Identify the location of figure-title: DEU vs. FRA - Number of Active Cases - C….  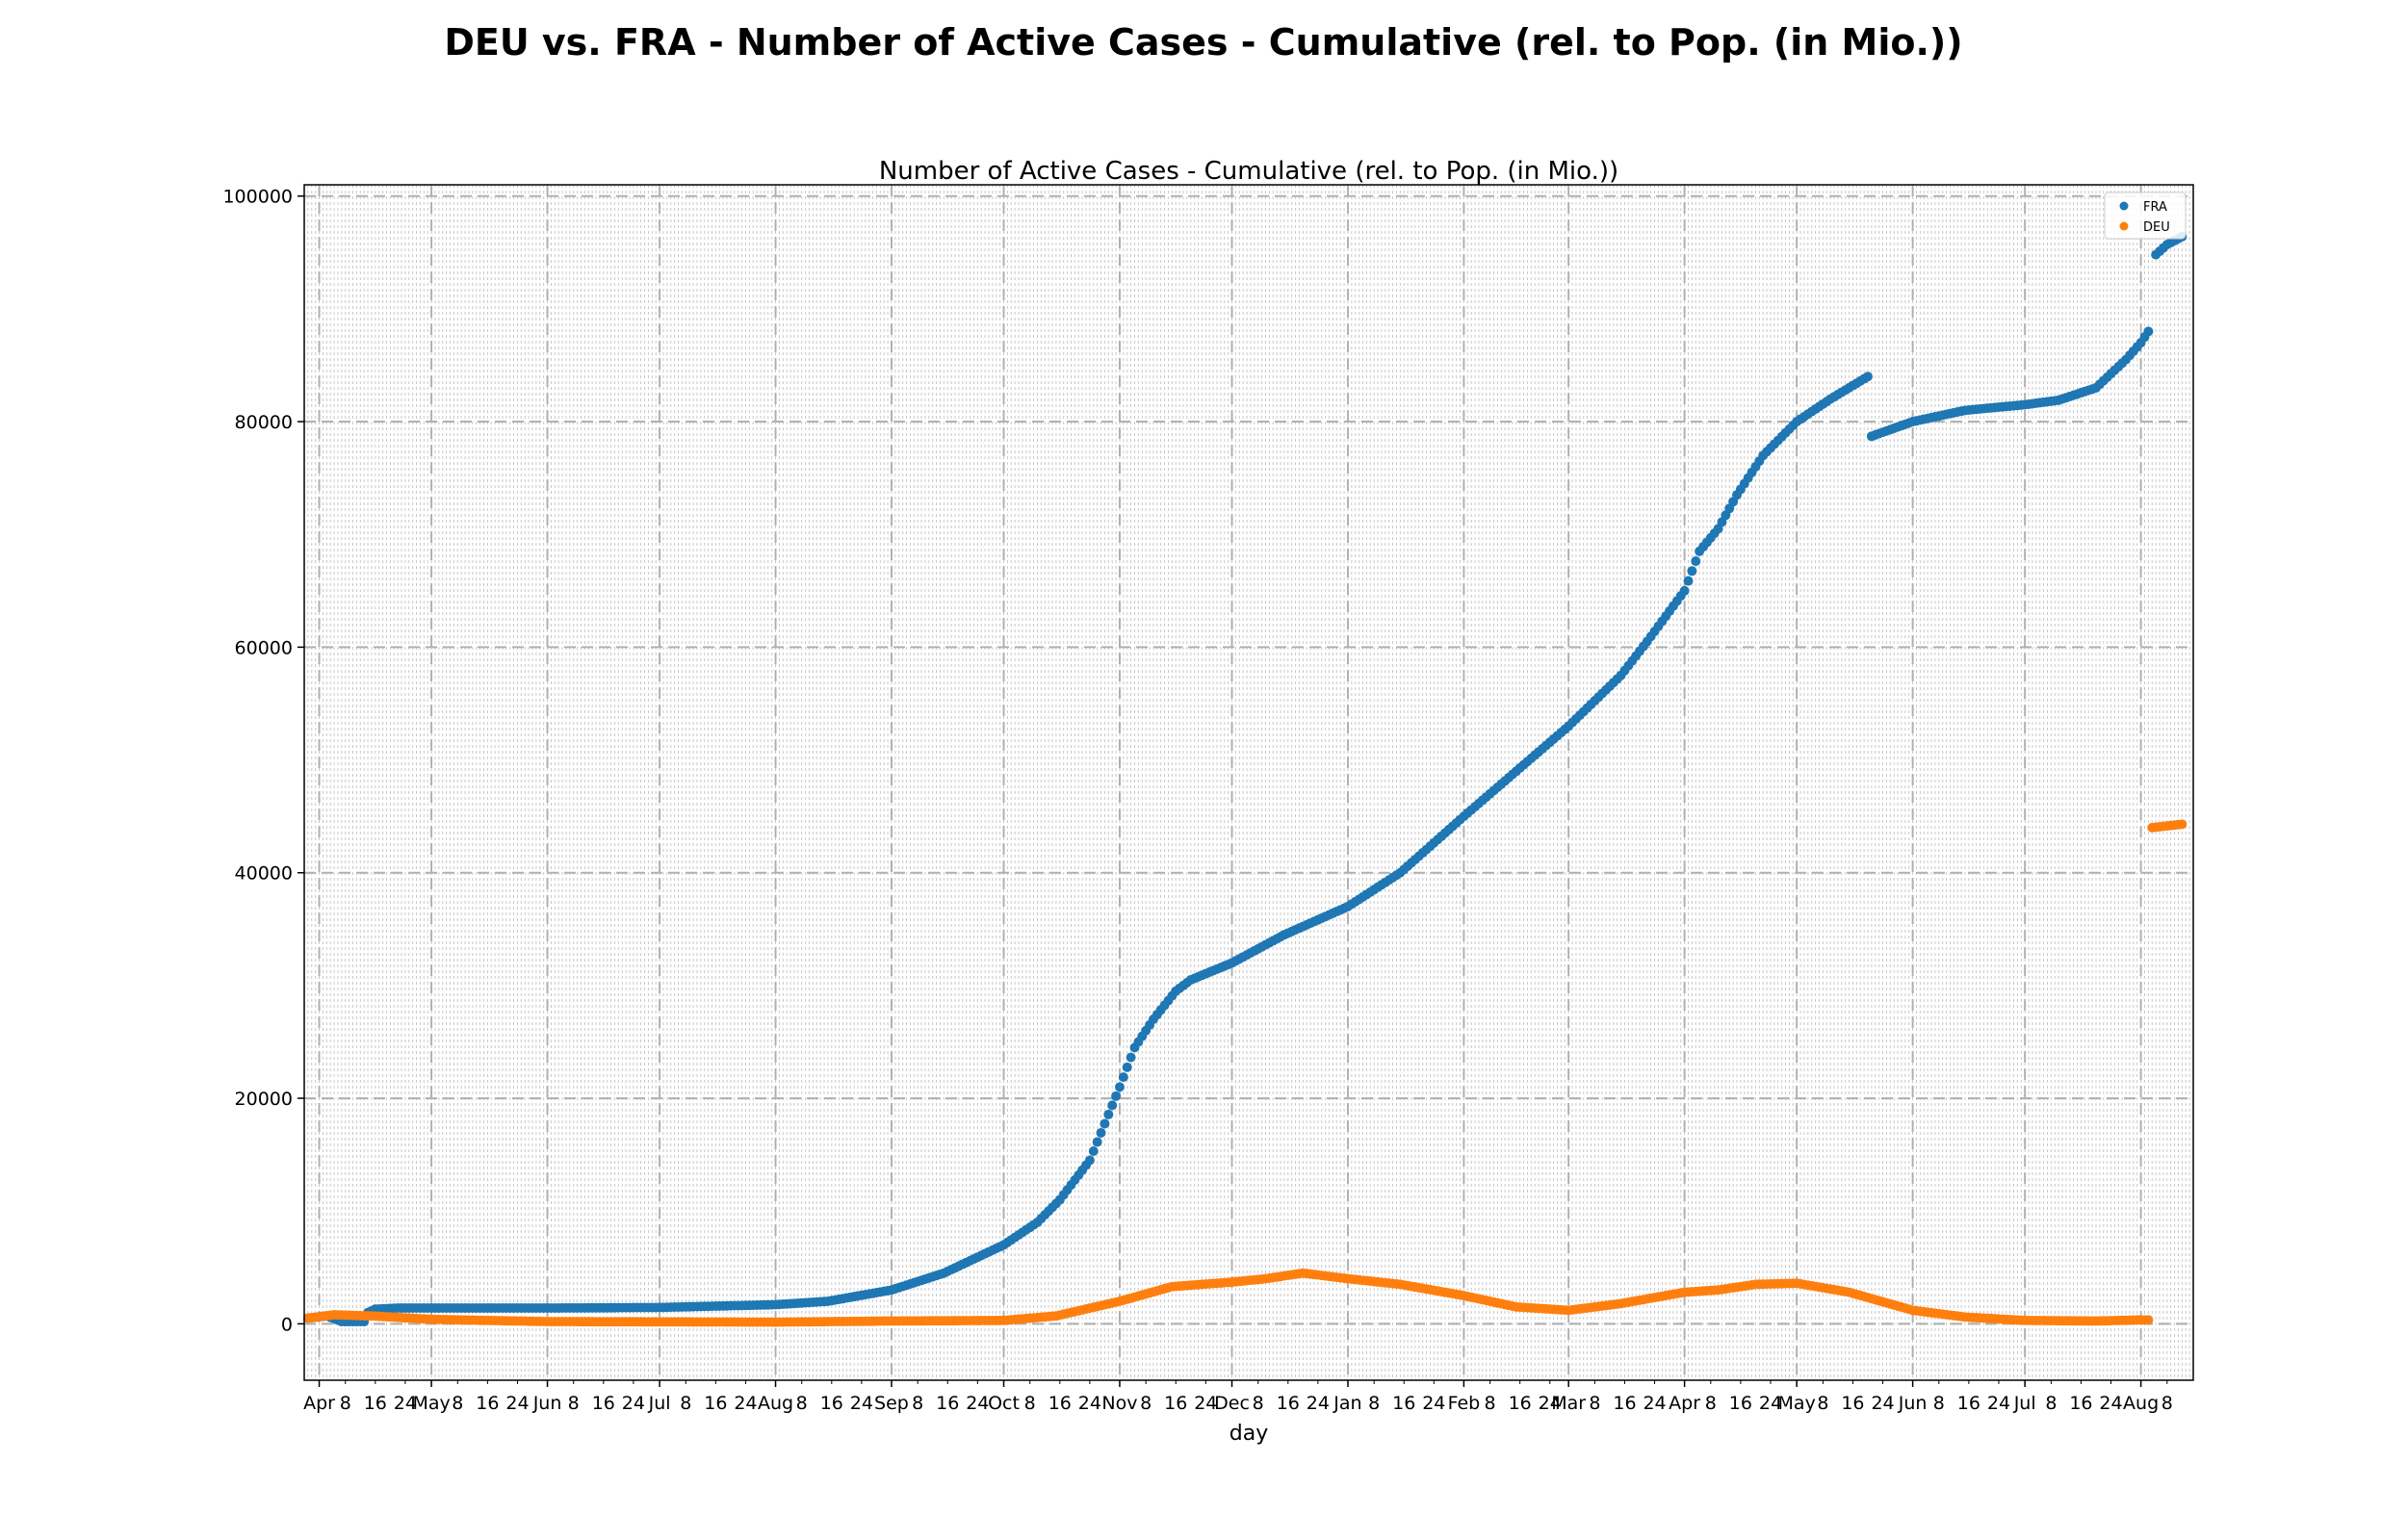
(1203, 42).